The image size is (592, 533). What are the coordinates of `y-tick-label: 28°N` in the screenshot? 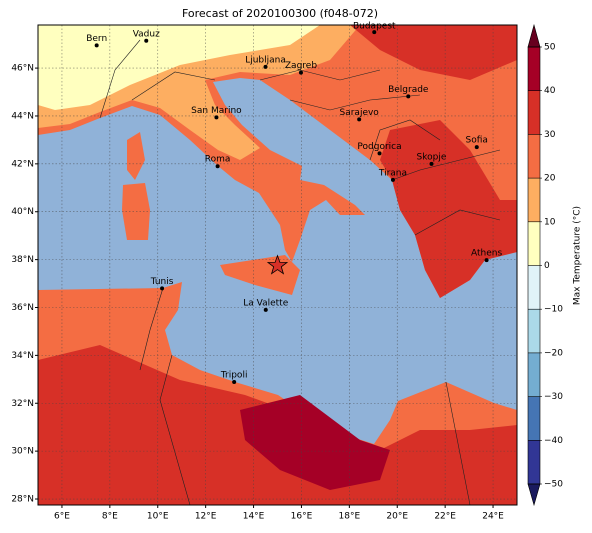 It's located at (22, 500).